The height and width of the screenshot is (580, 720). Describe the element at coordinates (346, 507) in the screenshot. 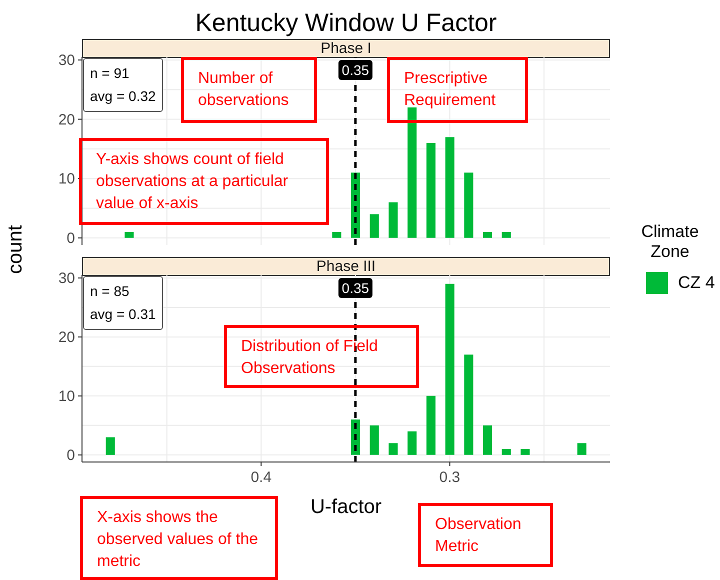

I see `x-axis-title: U-factor` at that location.